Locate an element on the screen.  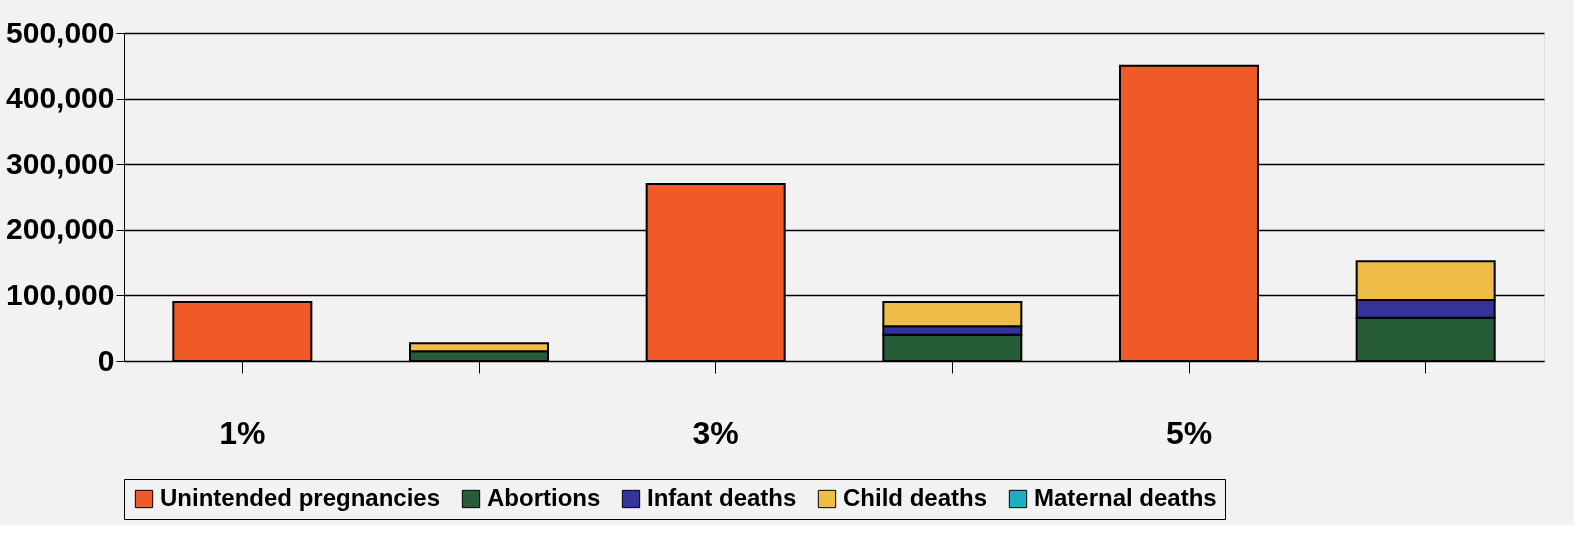
x-tick-label: 5% is located at coordinates (1189, 432).